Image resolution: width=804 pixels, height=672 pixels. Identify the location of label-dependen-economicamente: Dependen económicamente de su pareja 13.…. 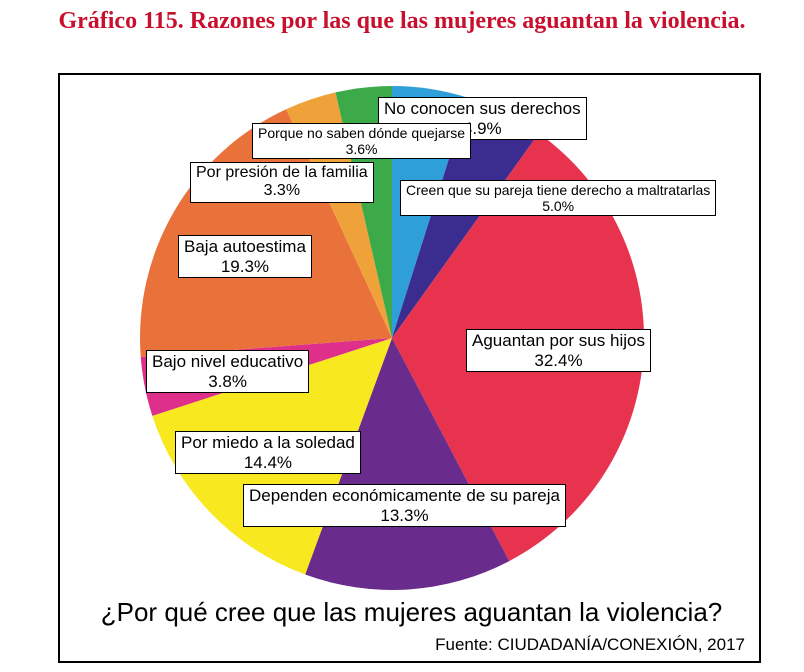
(404, 506).